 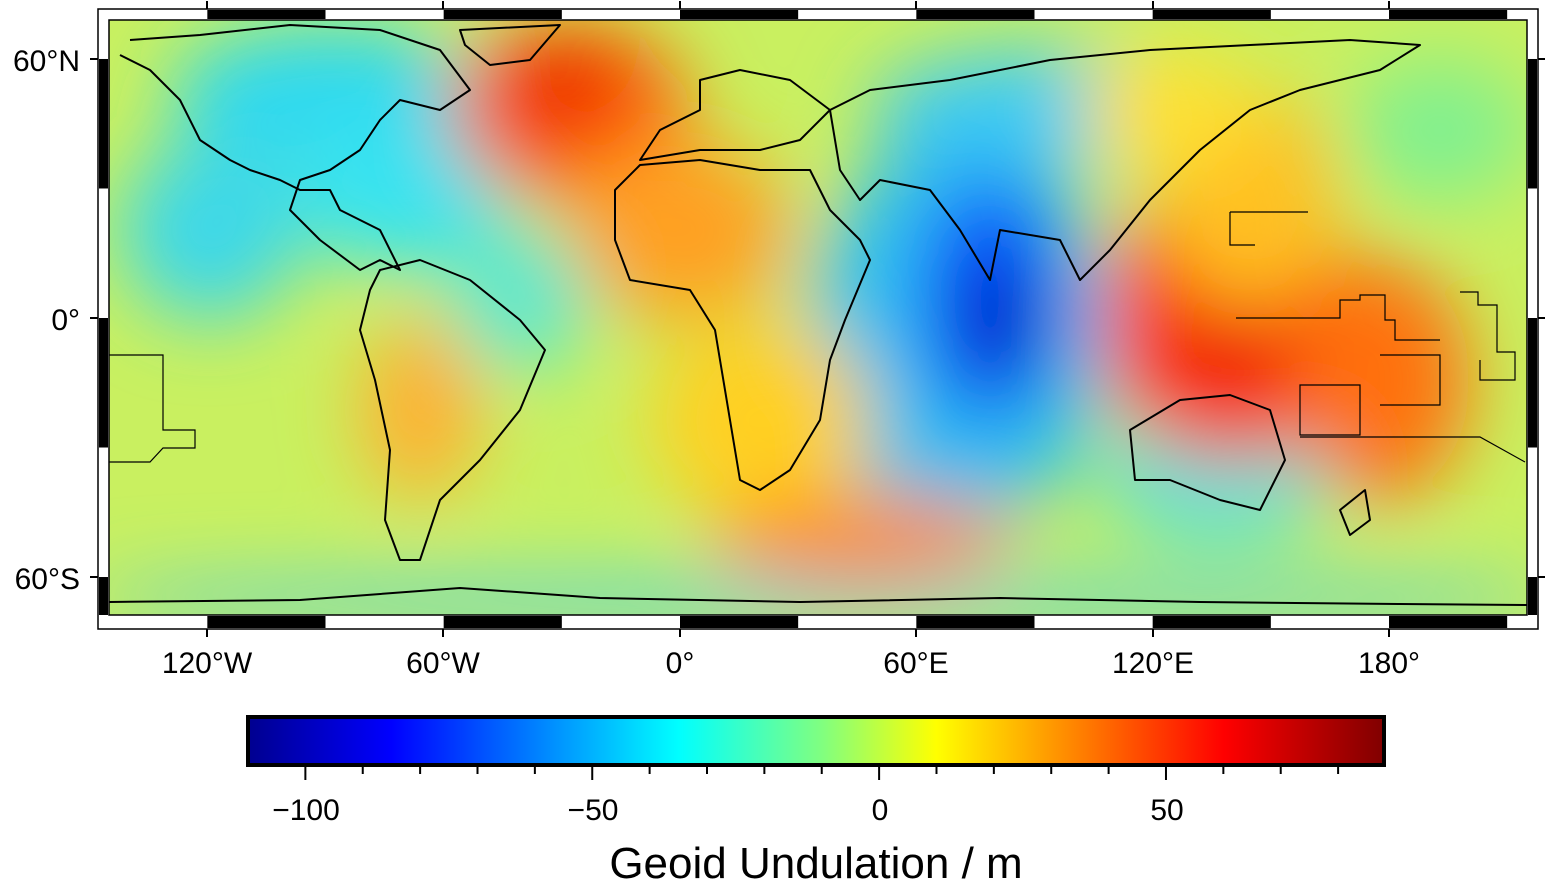 What do you see at coordinates (443, 663) in the screenshot?
I see `lon-label-60w: 60°W` at bounding box center [443, 663].